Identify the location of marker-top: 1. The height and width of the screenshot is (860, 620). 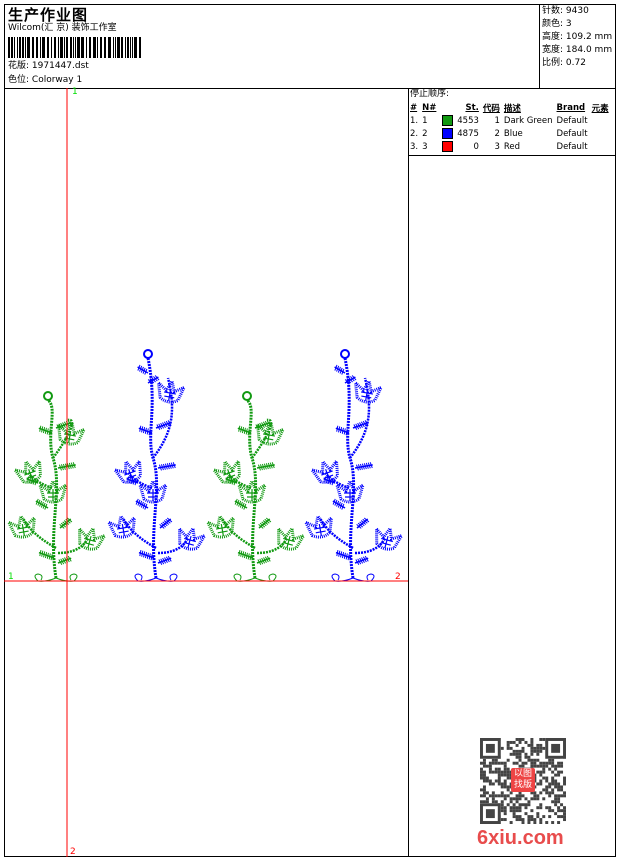
(75, 92).